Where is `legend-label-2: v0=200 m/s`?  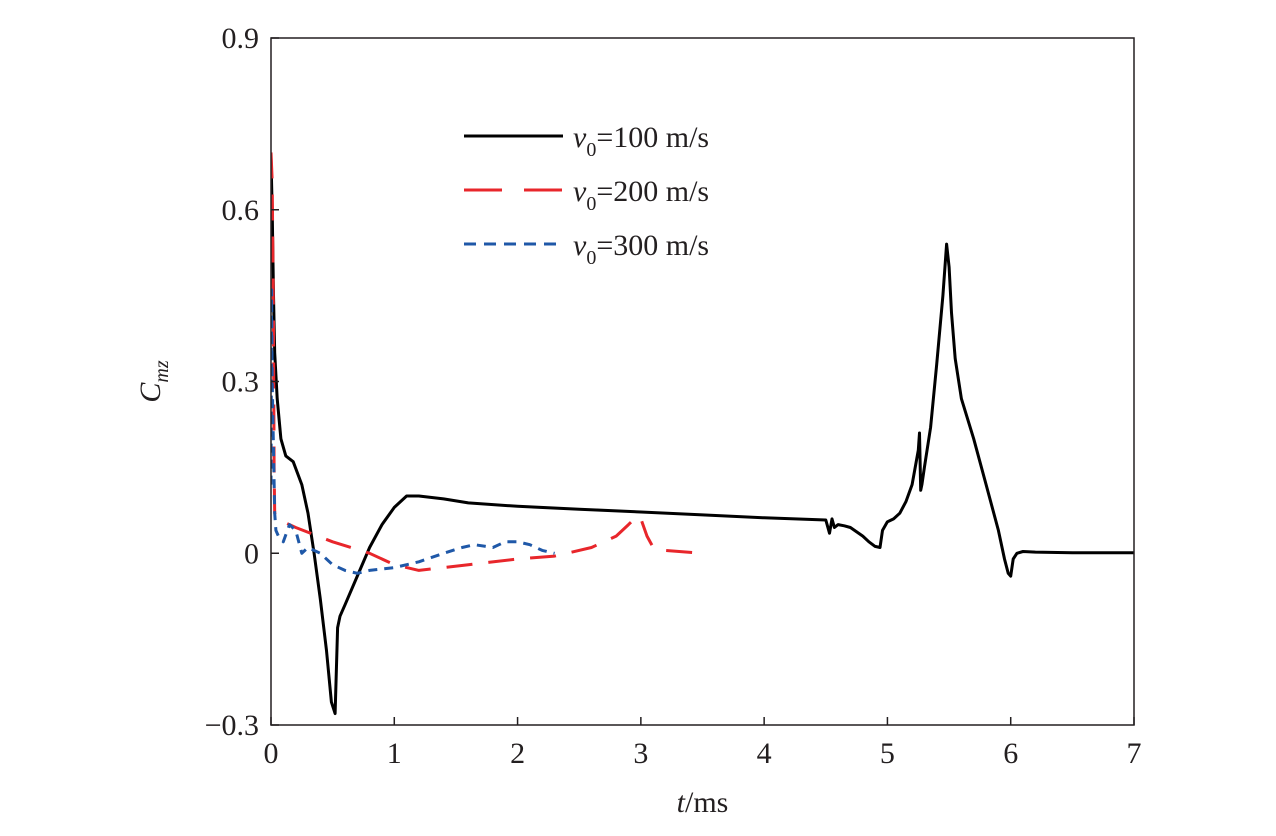 legend-label-2: v0=200 m/s is located at coordinates (641, 195).